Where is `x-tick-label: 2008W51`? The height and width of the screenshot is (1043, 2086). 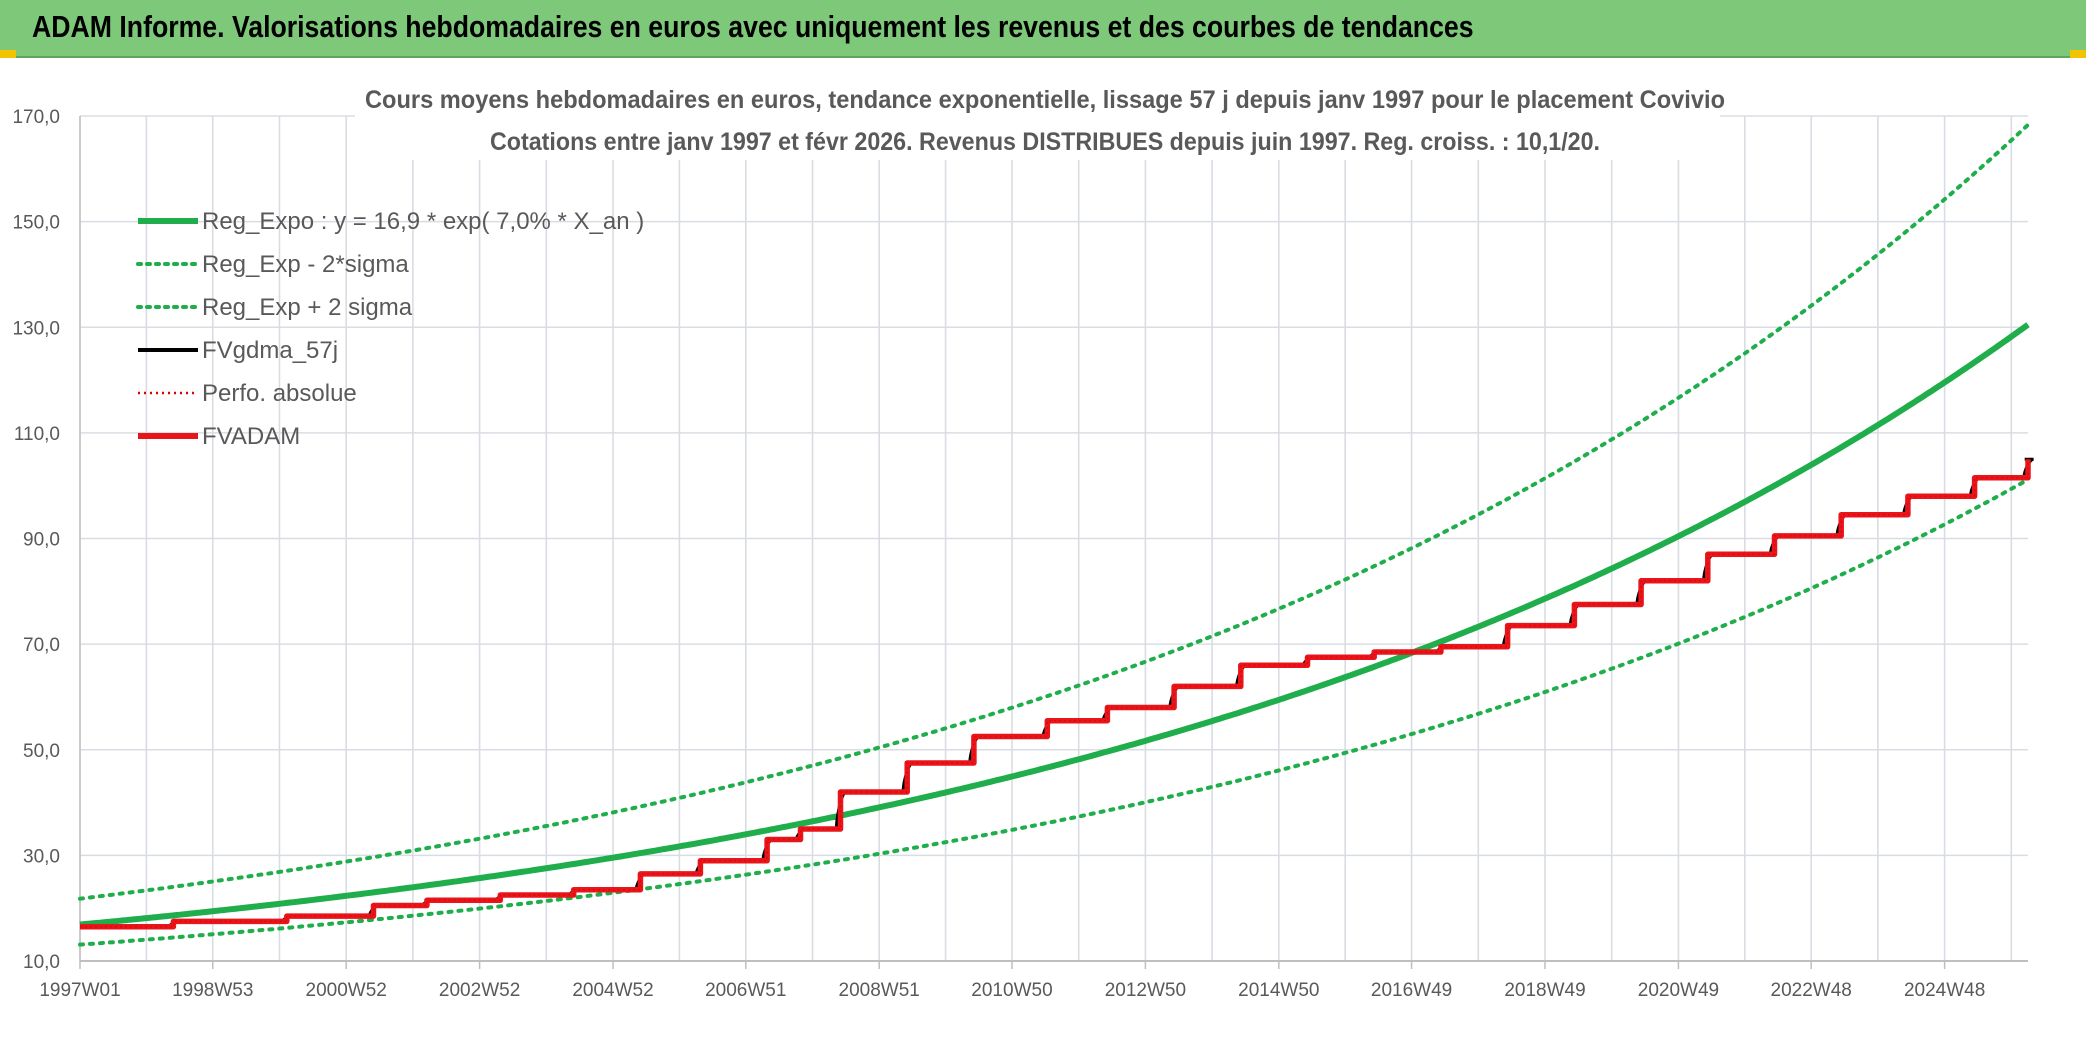
x-tick-label: 2008W51 is located at coordinates (879, 990).